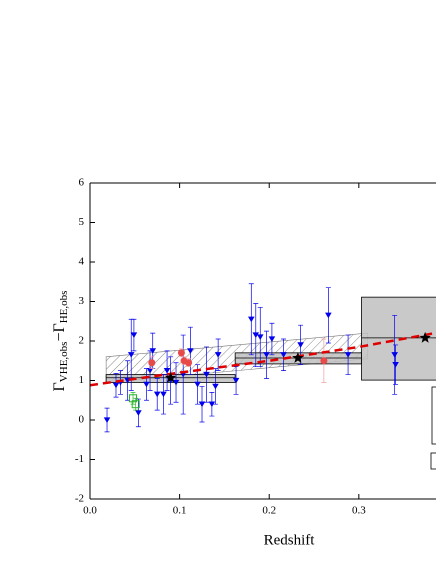 The image size is (436, 564). What do you see at coordinates (82, 301) in the screenshot?
I see `y-tick-label: 3` at bounding box center [82, 301].